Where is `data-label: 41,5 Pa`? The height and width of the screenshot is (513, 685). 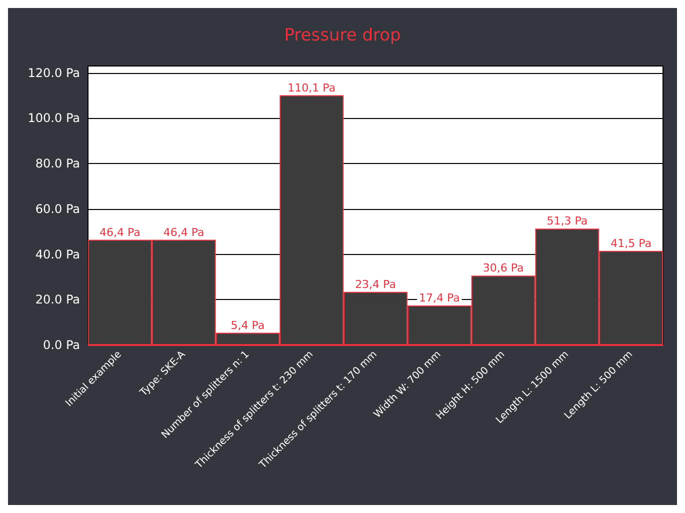
data-label: 41,5 Pa is located at coordinates (631, 243).